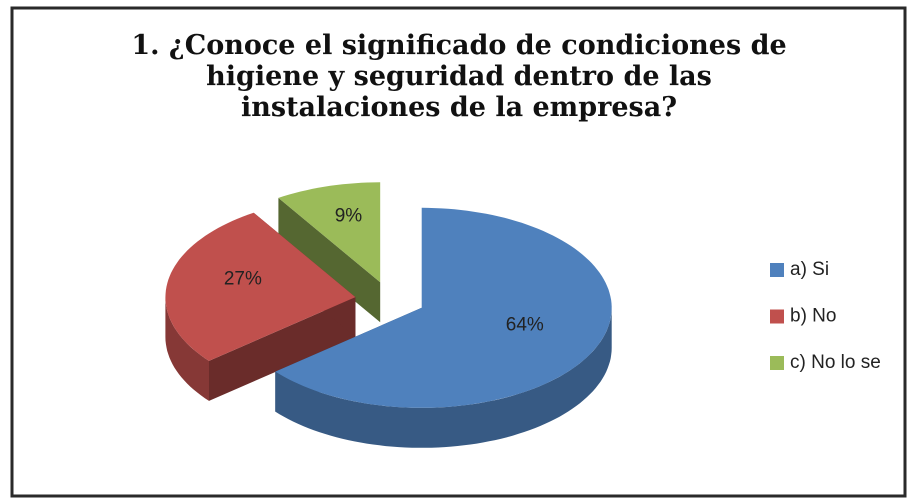  Describe the element at coordinates (809, 269) in the screenshot. I see `legend-label: a) Si` at that location.